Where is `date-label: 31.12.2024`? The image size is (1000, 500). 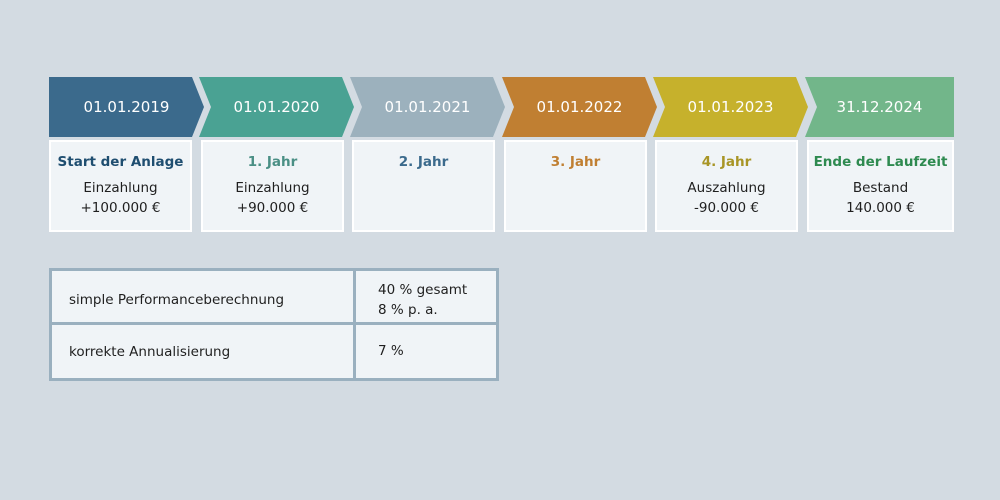
date-label: 31.12.2024 is located at coordinates (879, 107).